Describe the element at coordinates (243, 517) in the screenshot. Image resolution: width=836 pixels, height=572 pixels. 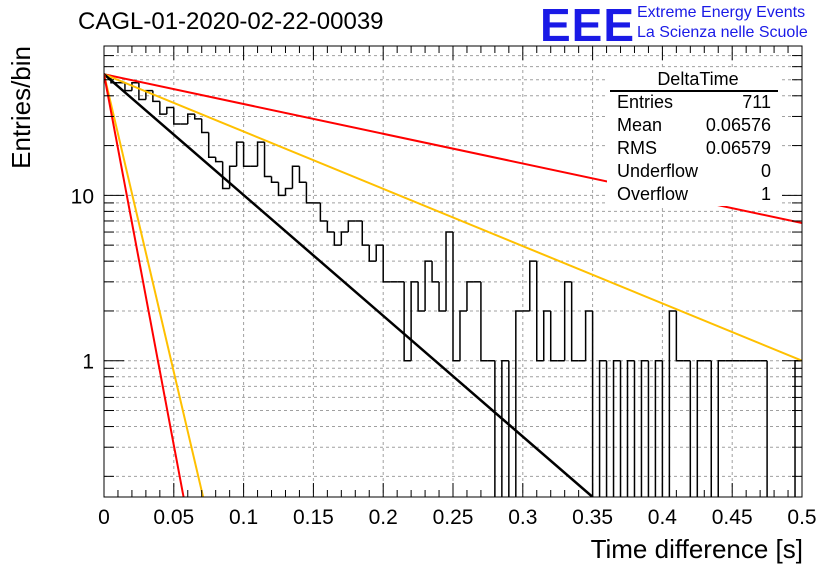
I see `x-tick-label: 0.1` at that location.